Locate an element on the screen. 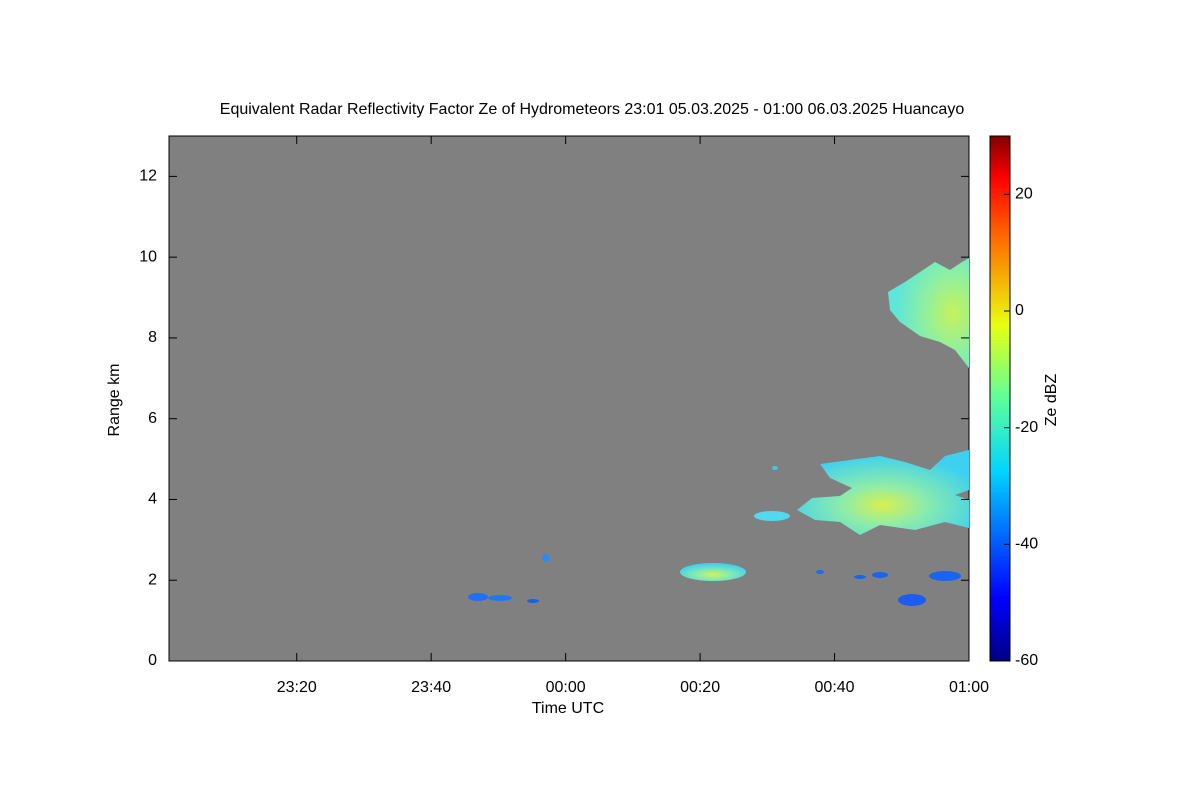  x-tick-label: 00:40 is located at coordinates (835, 687).